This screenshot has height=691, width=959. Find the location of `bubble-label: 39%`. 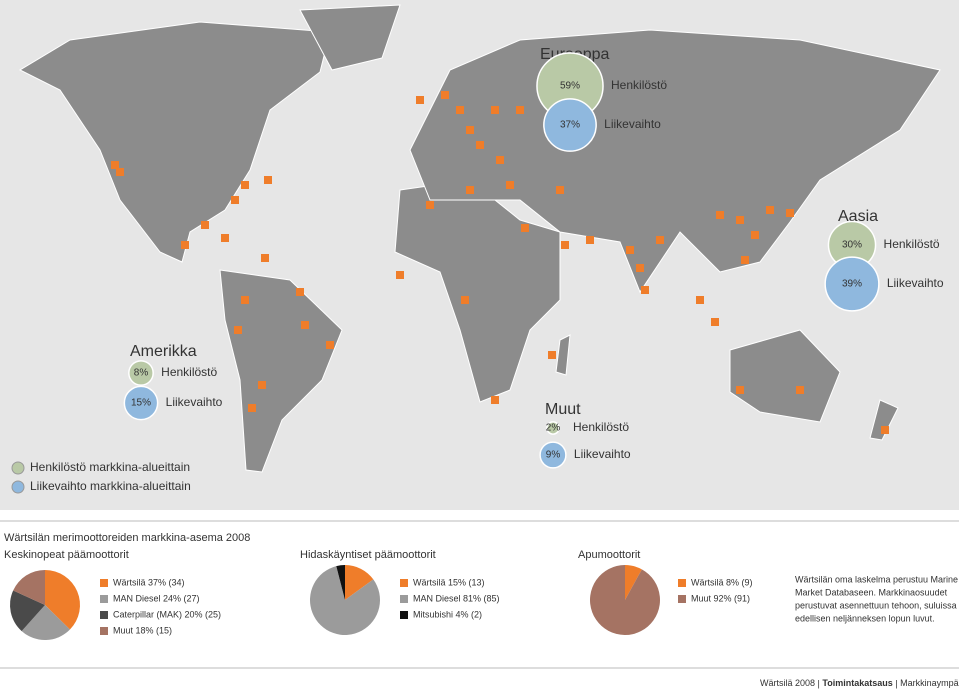

bubble-label: 39% is located at coordinates (852, 284).